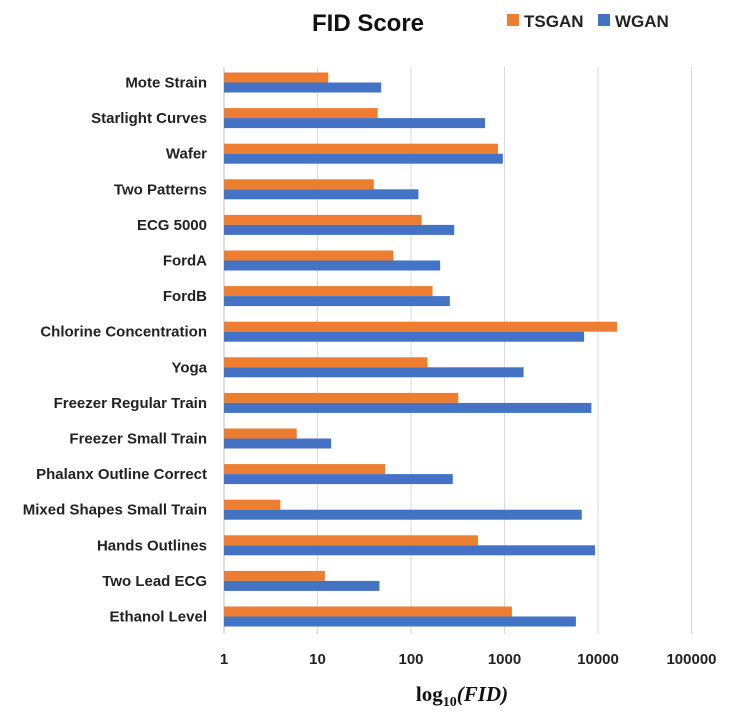 Image resolution: width=734 pixels, height=718 pixels. What do you see at coordinates (160, 189) in the screenshot?
I see `category-label: Two Patterns` at bounding box center [160, 189].